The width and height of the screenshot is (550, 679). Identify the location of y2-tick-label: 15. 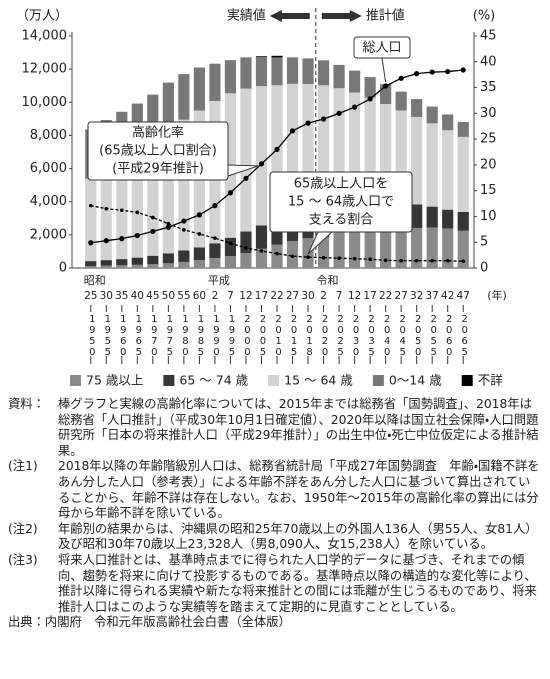
(488, 190).